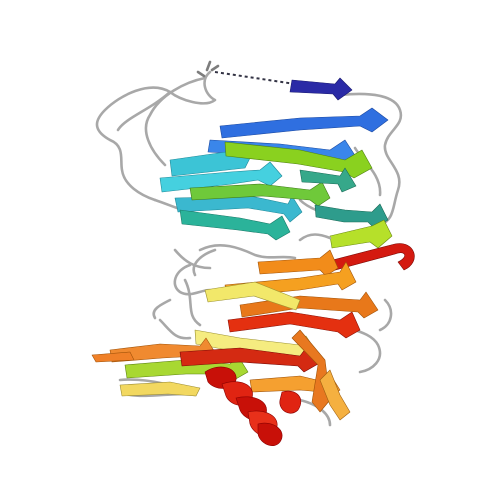 This screenshot has height=500, width=500. What do you see at coordinates (253, 406) in the screenshot?
I see `c-terminal-helix` at bounding box center [253, 406].